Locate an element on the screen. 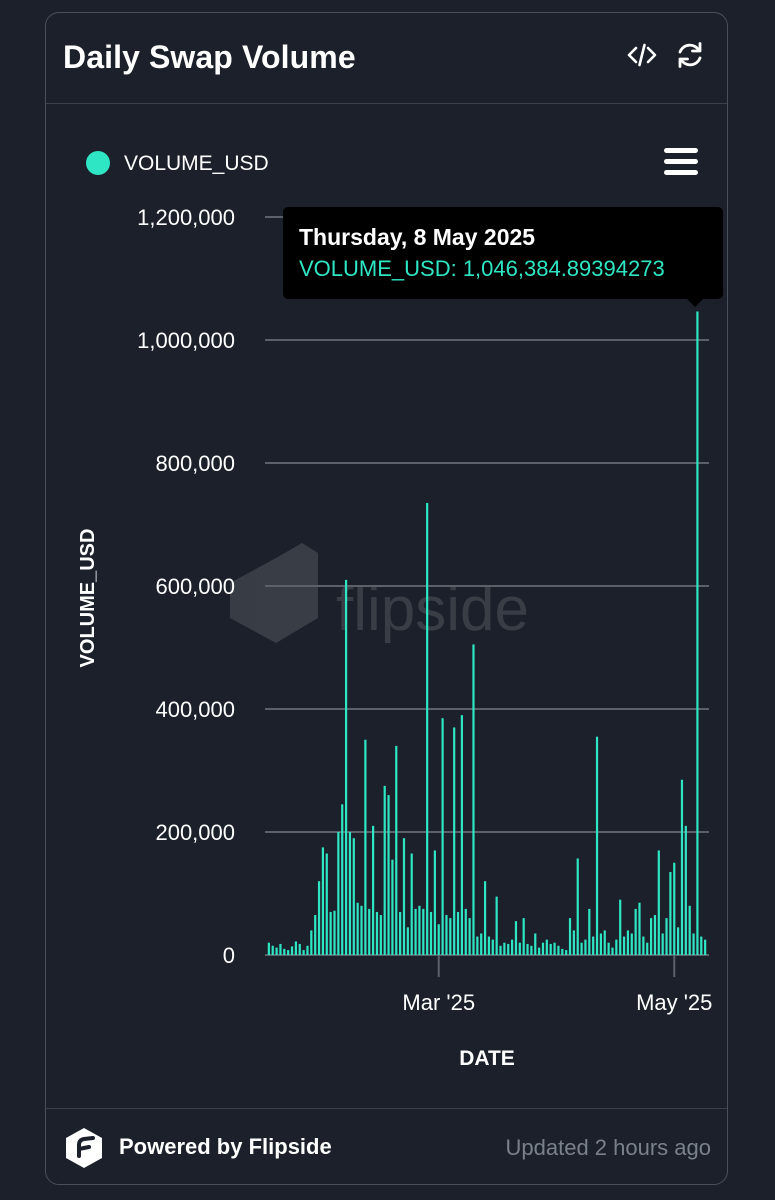  code-icon is located at coordinates (642, 55).